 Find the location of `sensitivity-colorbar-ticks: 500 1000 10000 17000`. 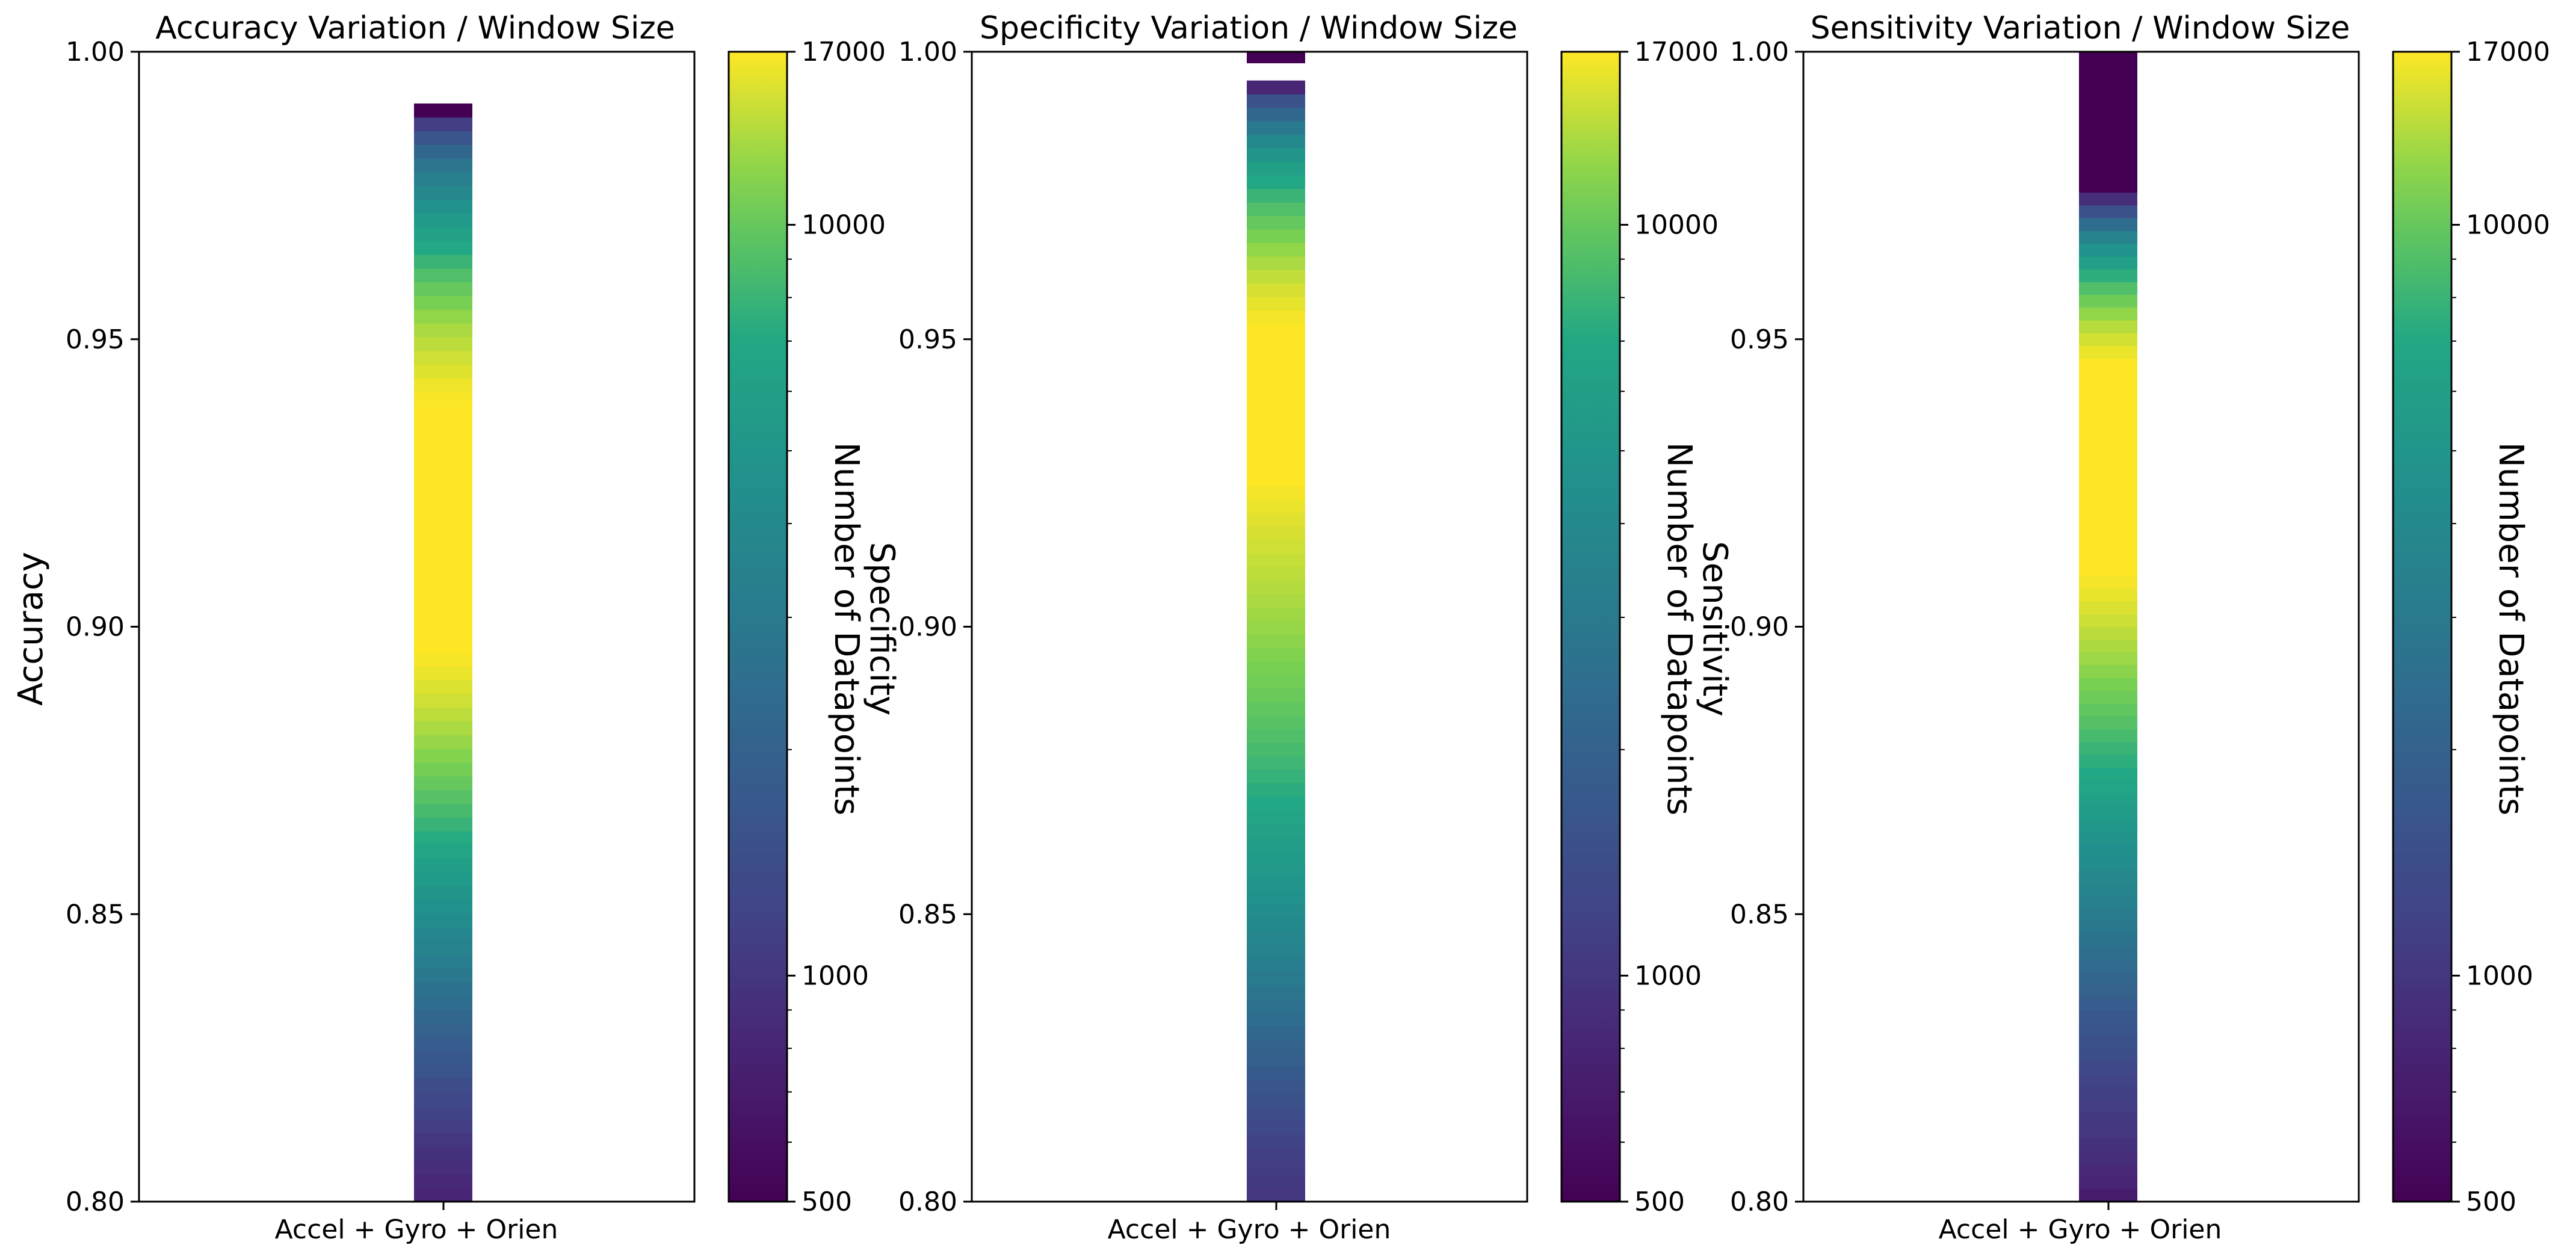

sensitivity-colorbar-ticks: 500 1000 10000 17000 is located at coordinates (2500, 627).